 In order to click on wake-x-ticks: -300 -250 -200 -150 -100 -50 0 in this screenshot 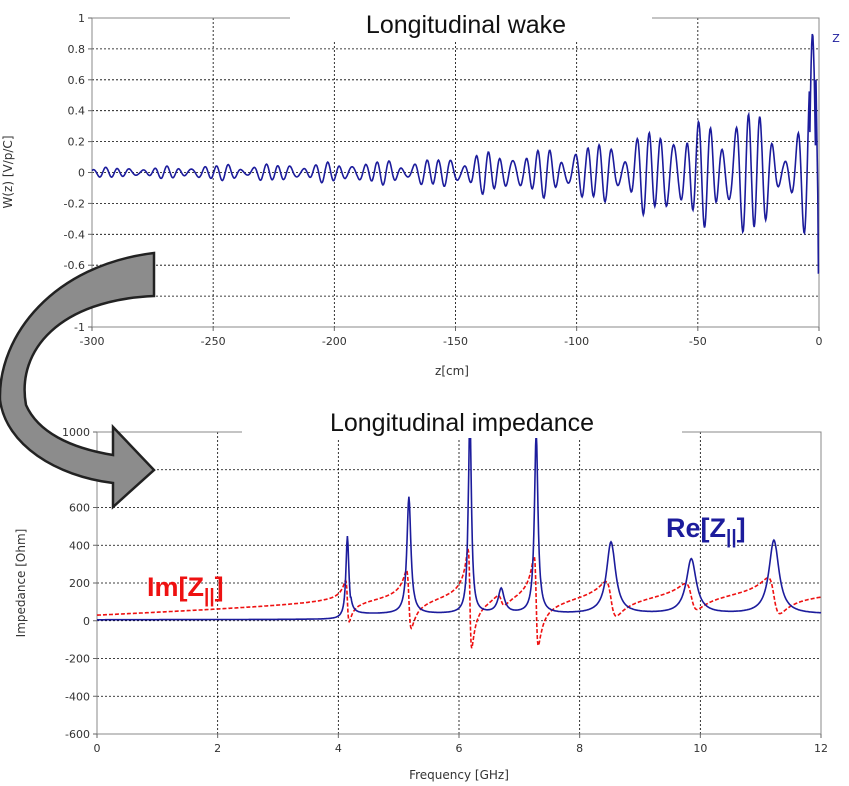, I will do `click(451, 337)`.